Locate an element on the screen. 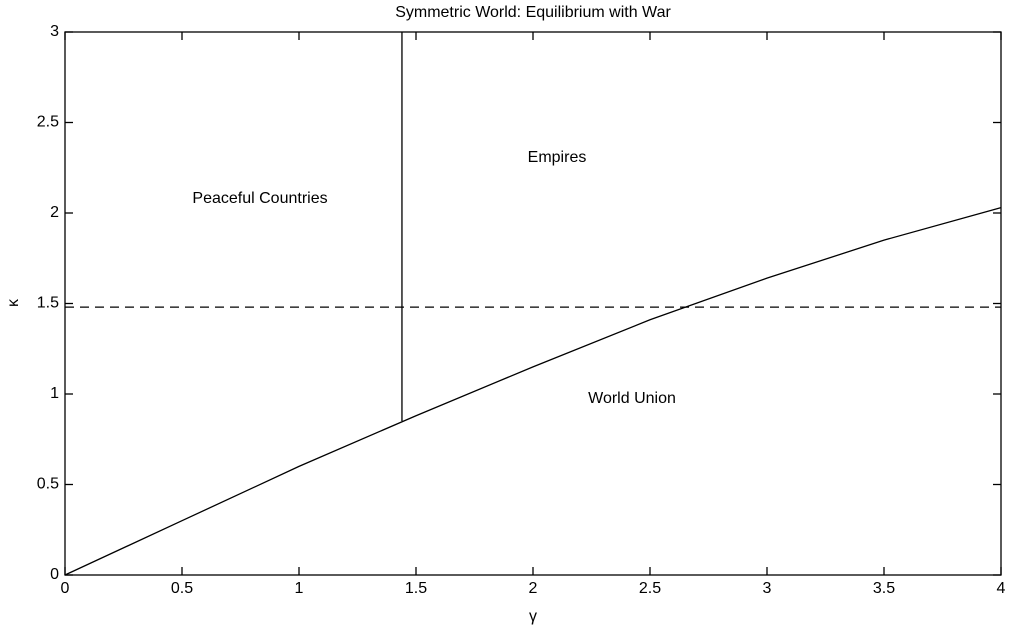  x-tick-label: 3.5 is located at coordinates (884, 588).